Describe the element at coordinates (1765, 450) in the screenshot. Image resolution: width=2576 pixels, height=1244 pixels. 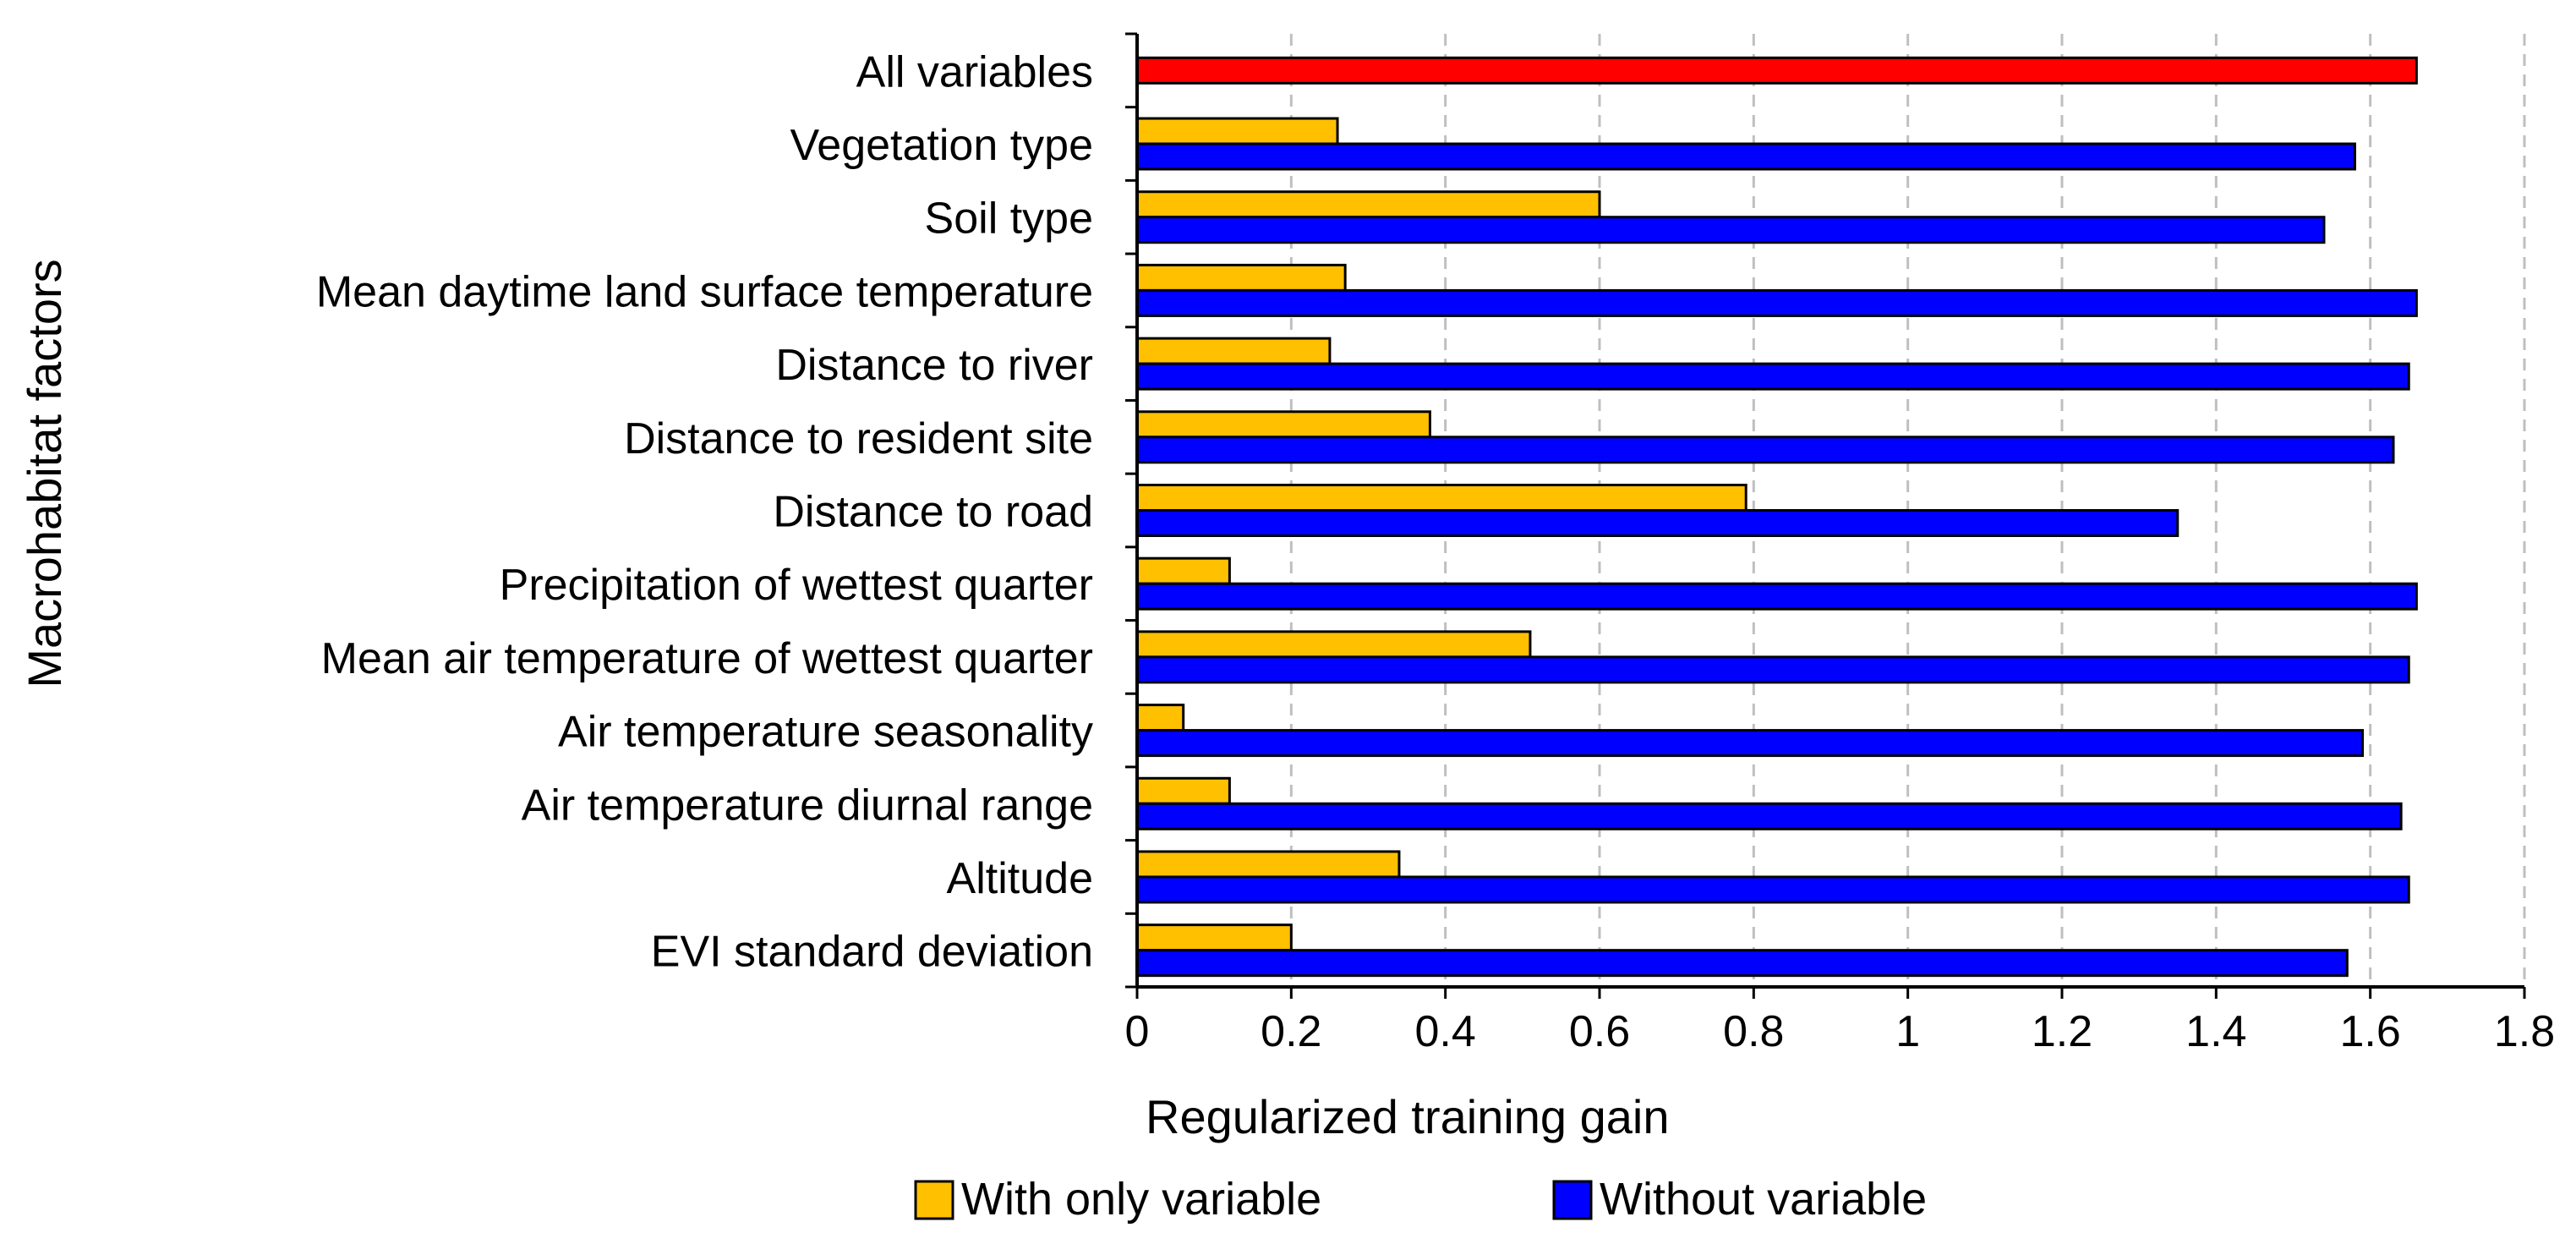
I see `bar-without-variable-distance-to-resident-site` at that location.